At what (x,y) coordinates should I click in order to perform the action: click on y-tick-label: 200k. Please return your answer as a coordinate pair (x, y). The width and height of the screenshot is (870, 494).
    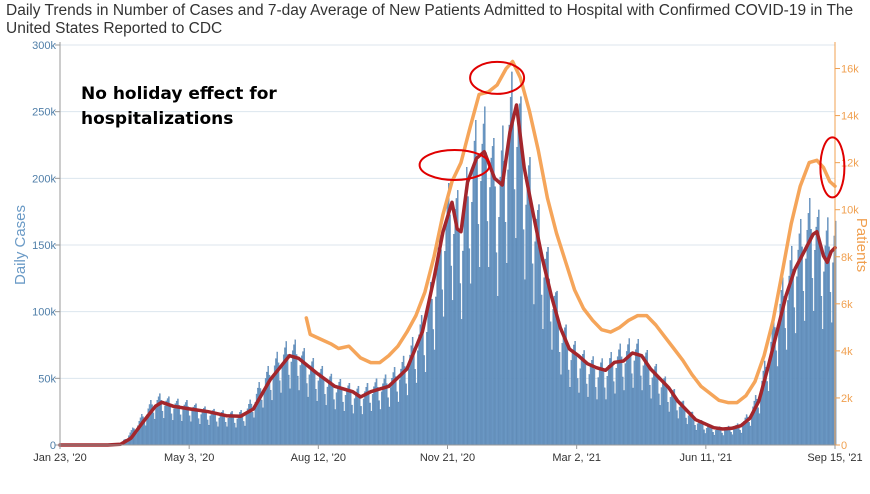
    Looking at the image, I should click on (44, 179).